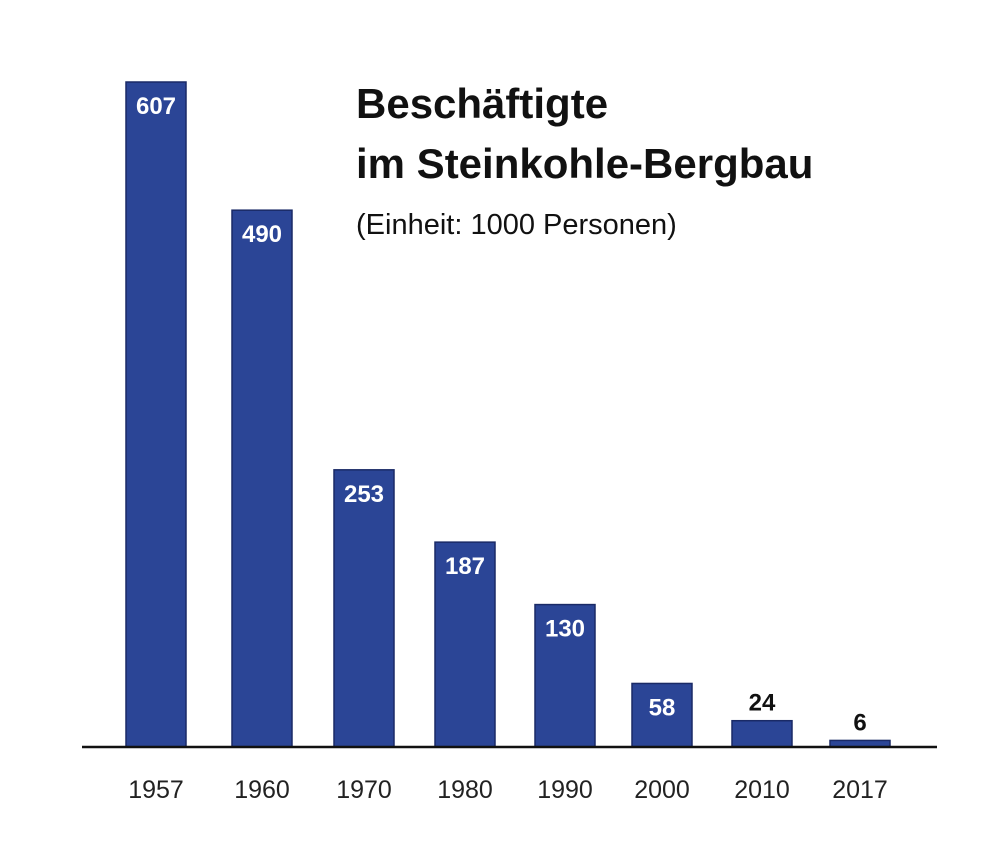 This screenshot has height=842, width=1000. I want to click on value-label-2000: 58, so click(662, 707).